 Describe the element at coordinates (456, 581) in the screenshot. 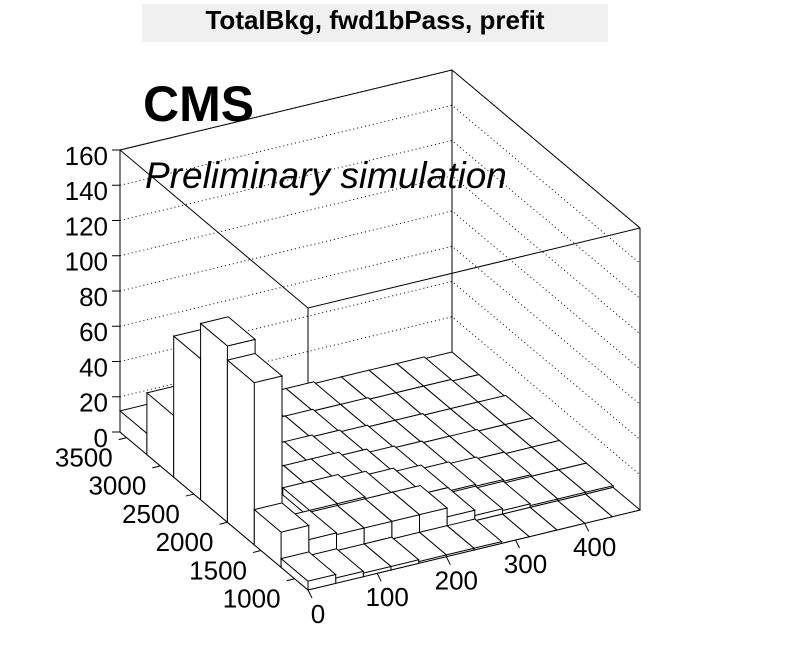

I see `x-tick-label: 200` at that location.